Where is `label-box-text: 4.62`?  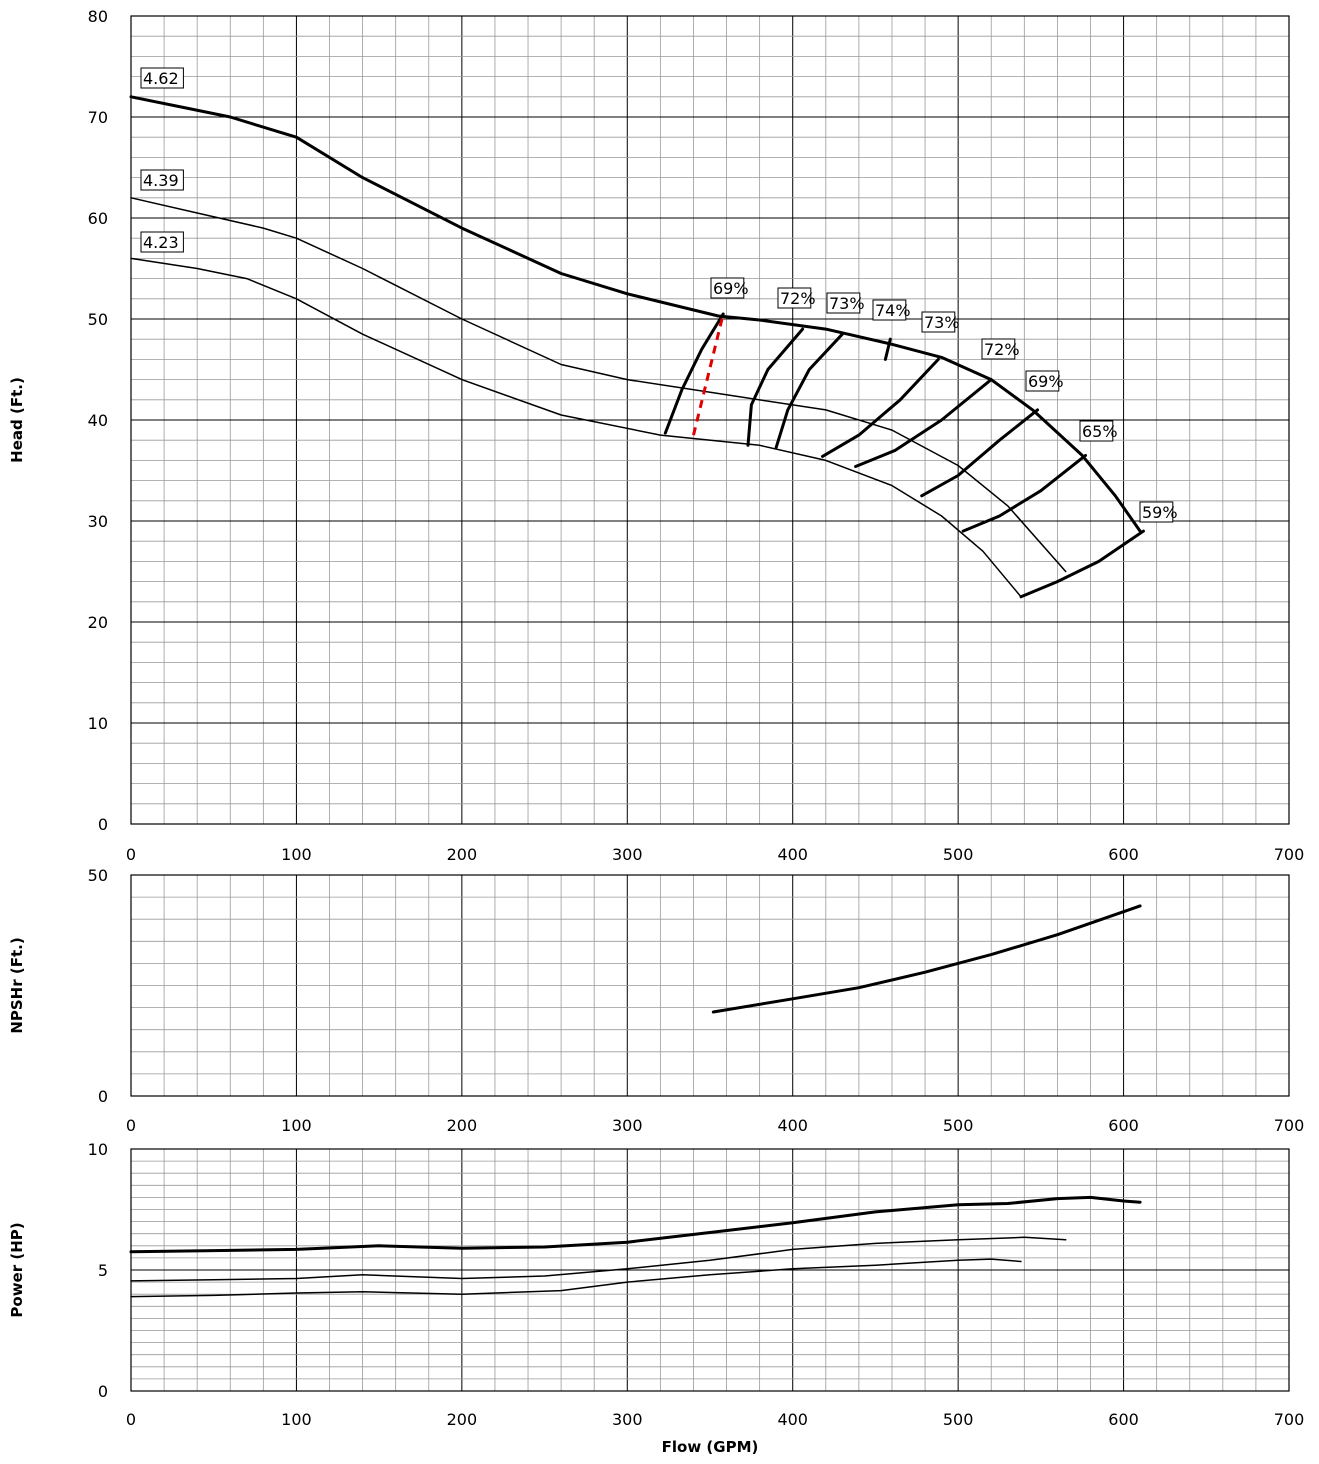 label-box-text: 4.62 is located at coordinates (161, 78).